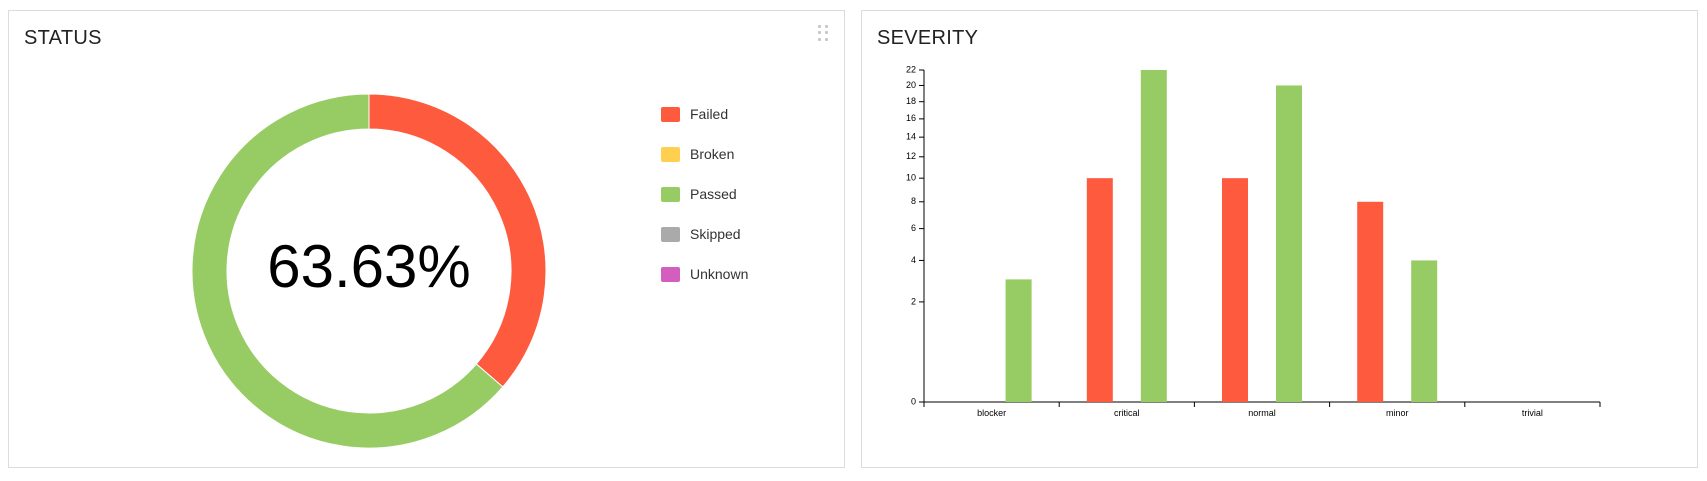 The width and height of the screenshot is (1707, 481). I want to click on y-tick-label: 0, so click(913, 401).